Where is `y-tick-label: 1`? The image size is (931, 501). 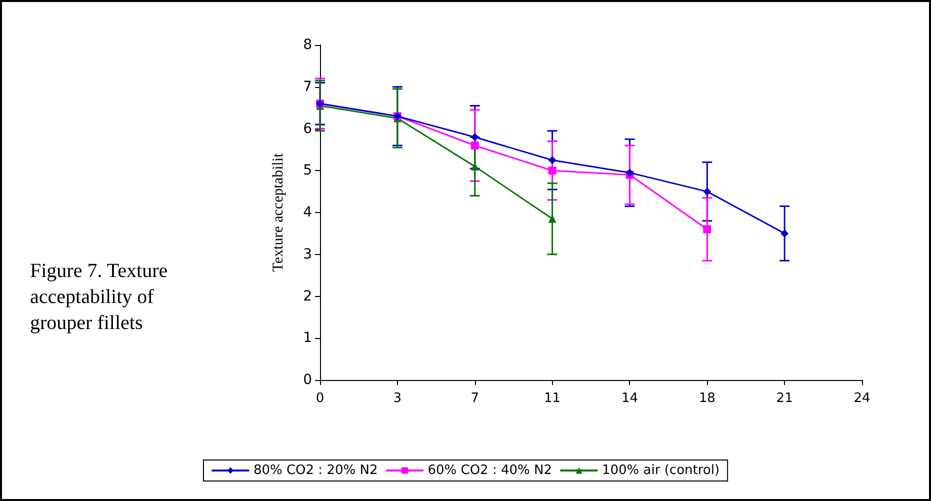 y-tick-label: 1 is located at coordinates (307, 338).